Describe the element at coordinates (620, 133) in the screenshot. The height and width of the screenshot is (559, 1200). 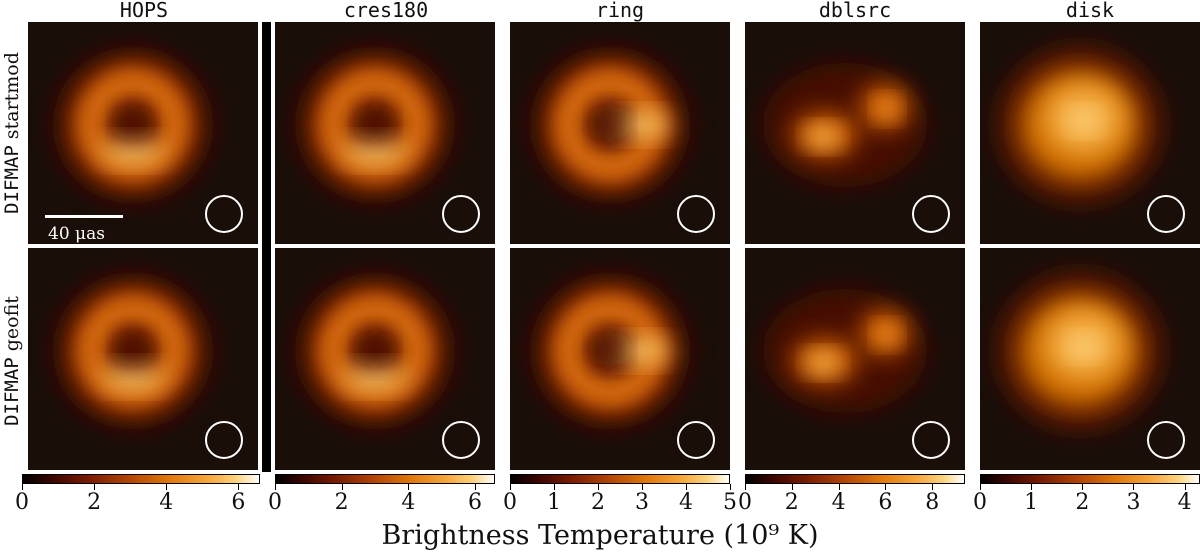
I see `image-panel-ring-startmod` at that location.